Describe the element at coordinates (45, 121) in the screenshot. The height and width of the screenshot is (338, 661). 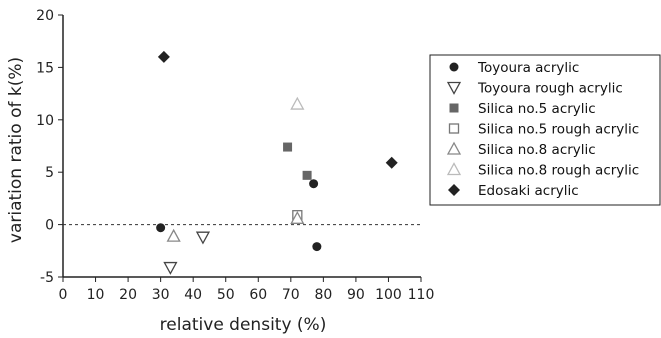
I see `y-tick-label: 10` at that location.